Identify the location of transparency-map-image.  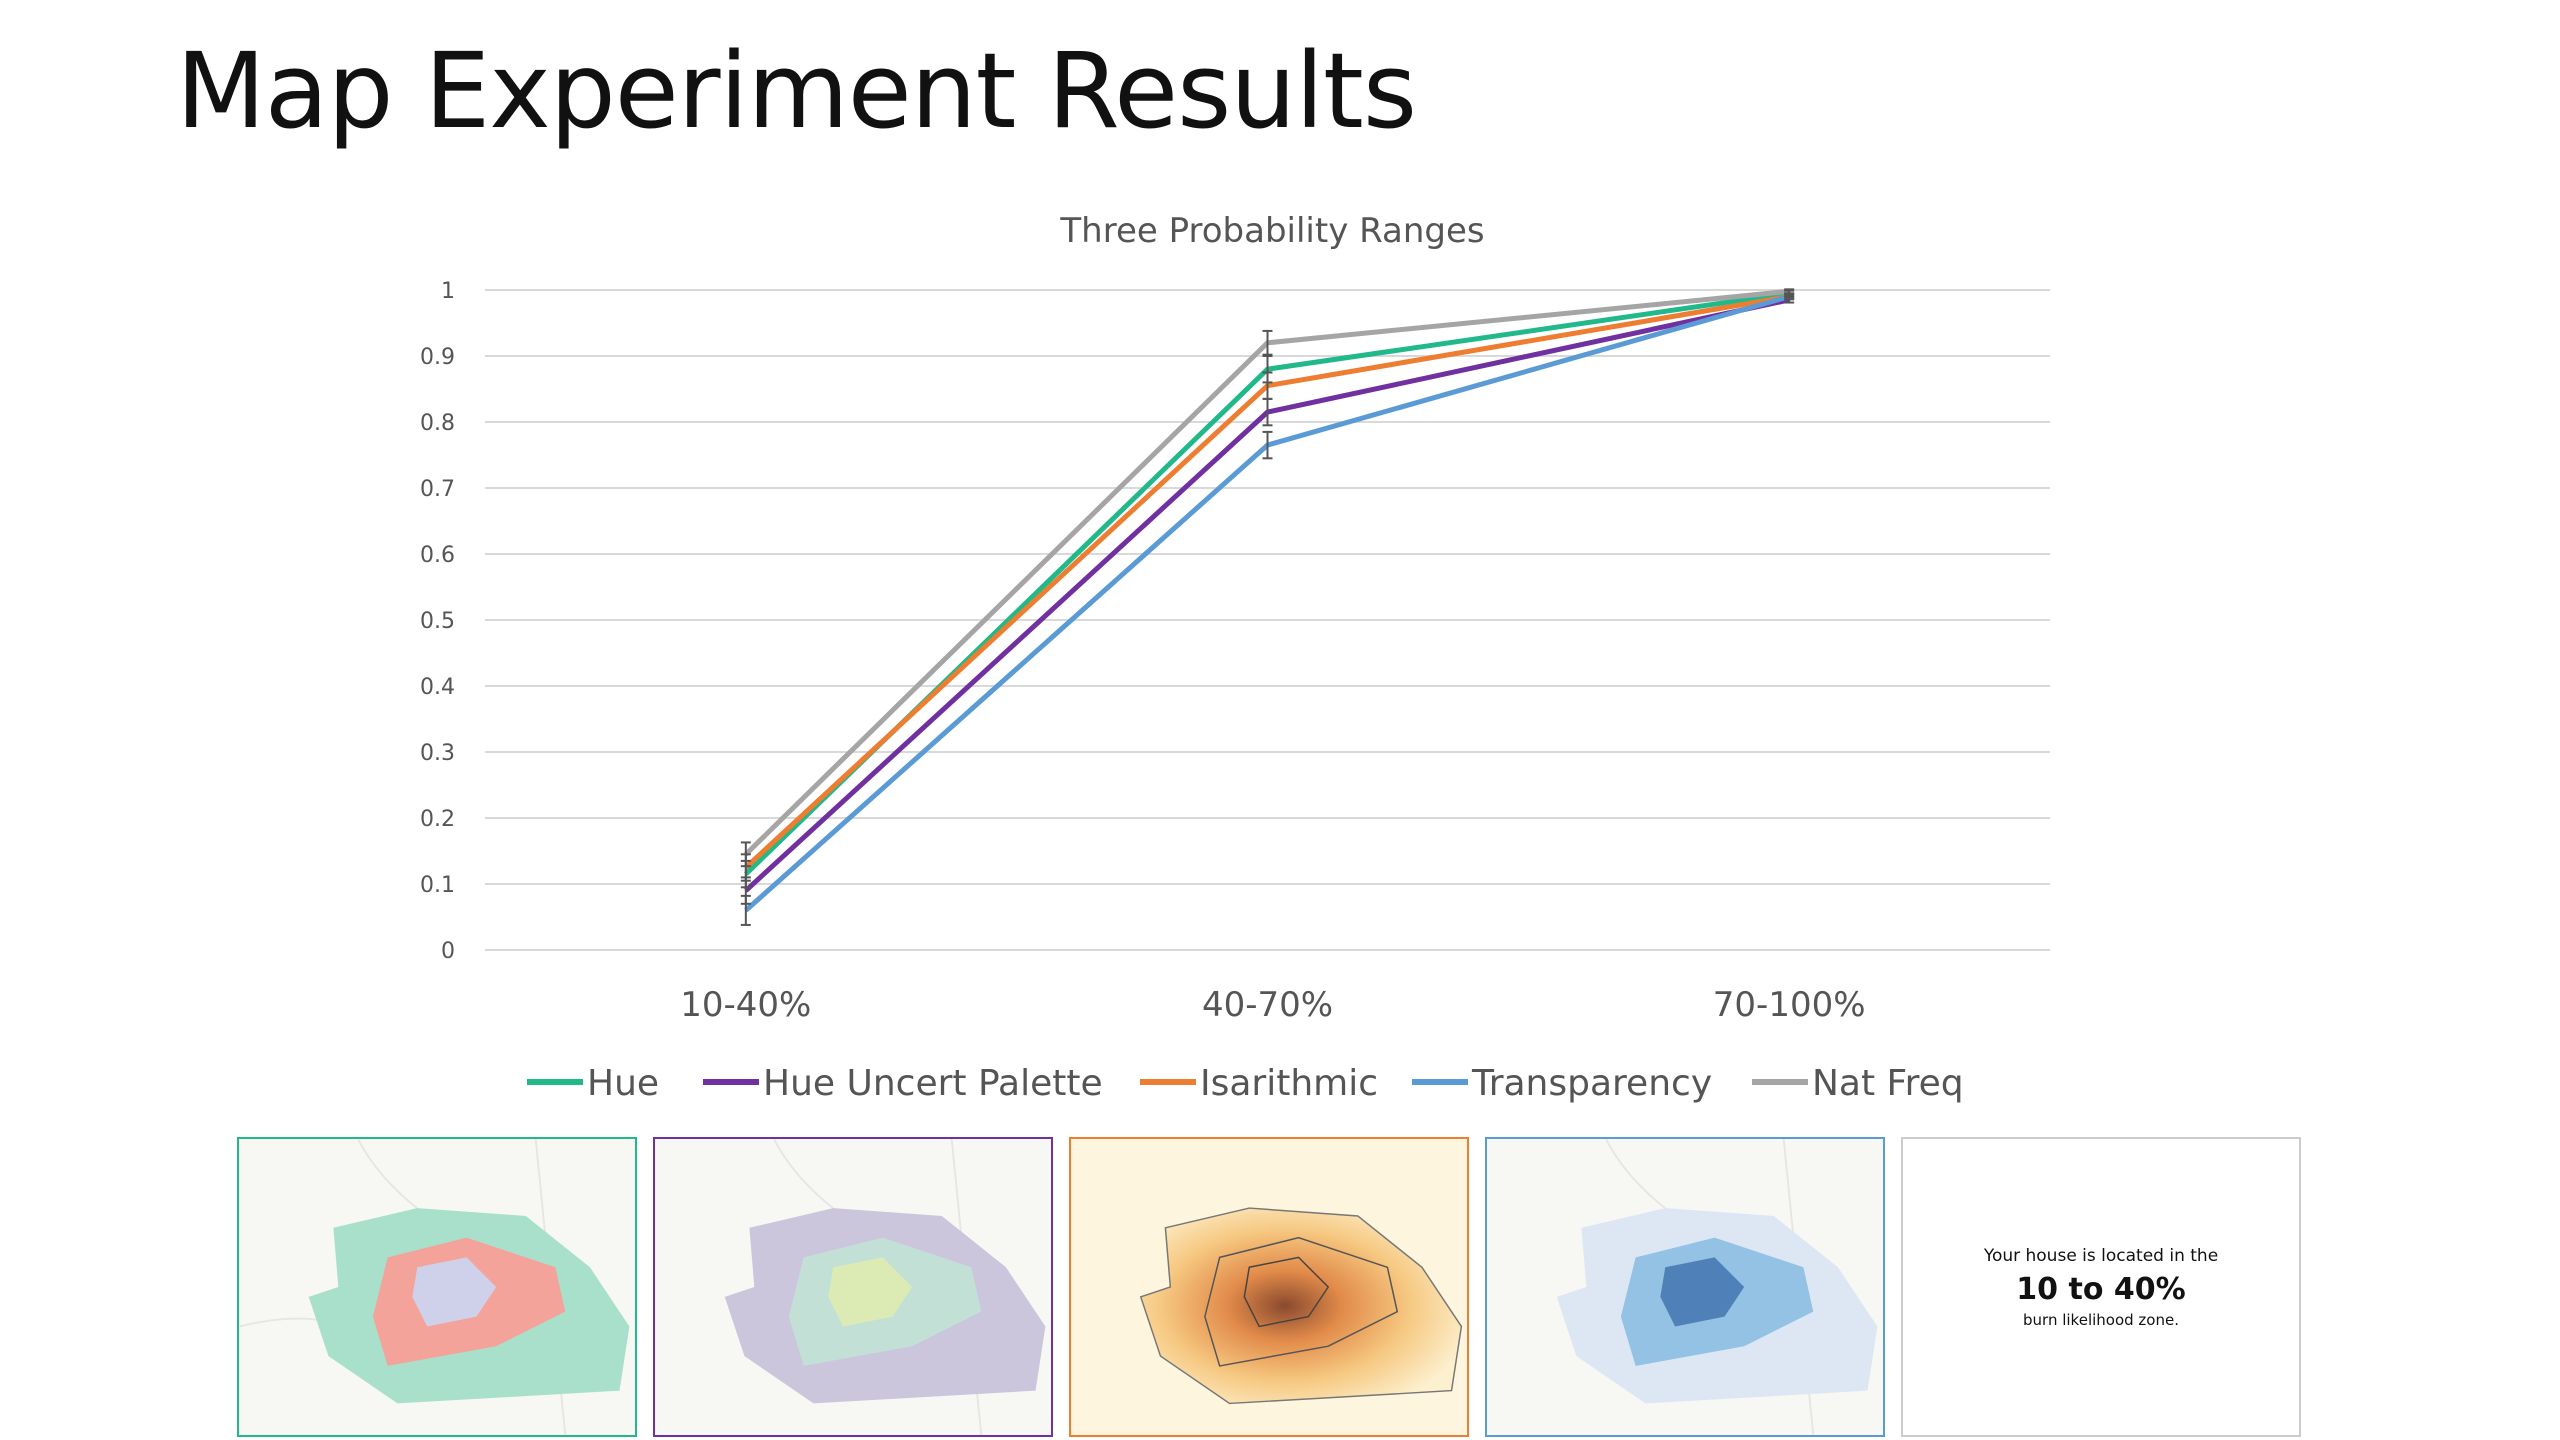
(1717, 1287).